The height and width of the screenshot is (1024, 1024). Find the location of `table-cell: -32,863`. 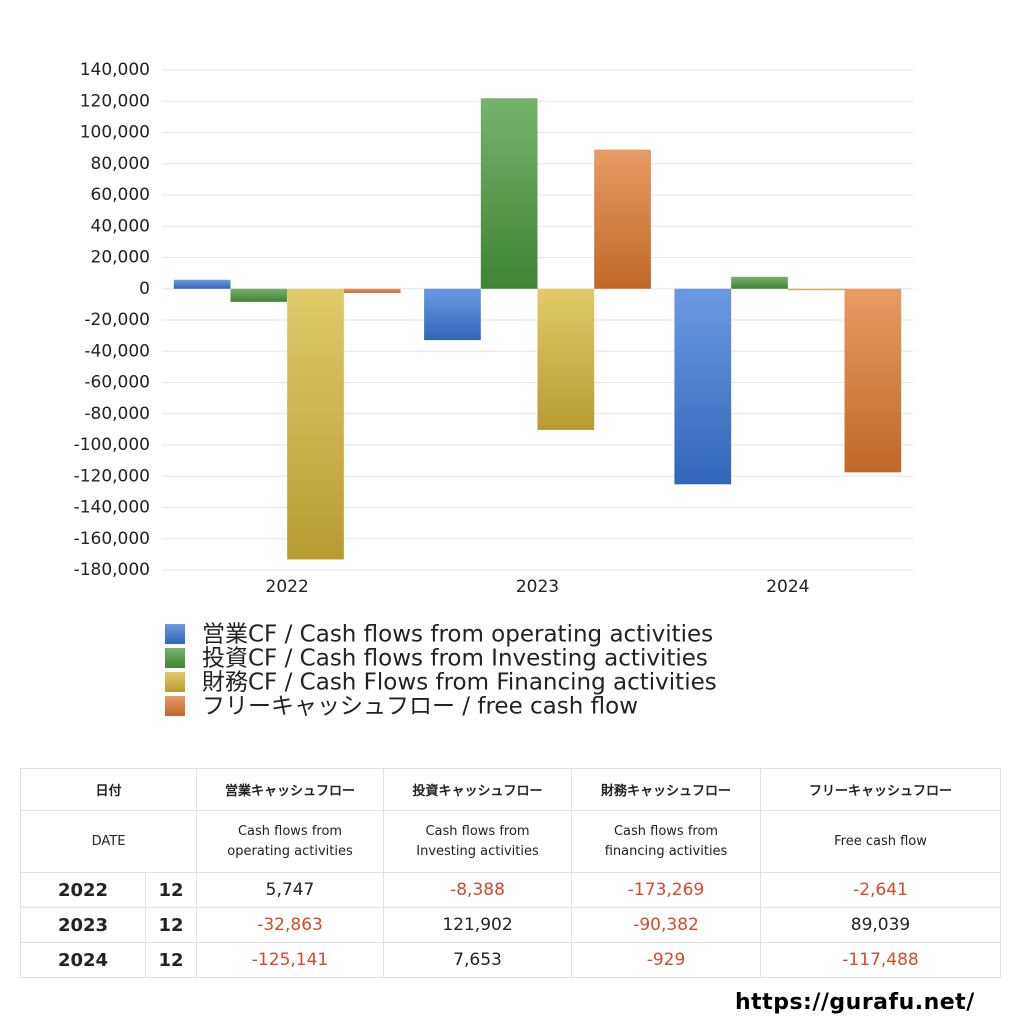

table-cell: -32,863 is located at coordinates (290, 925).